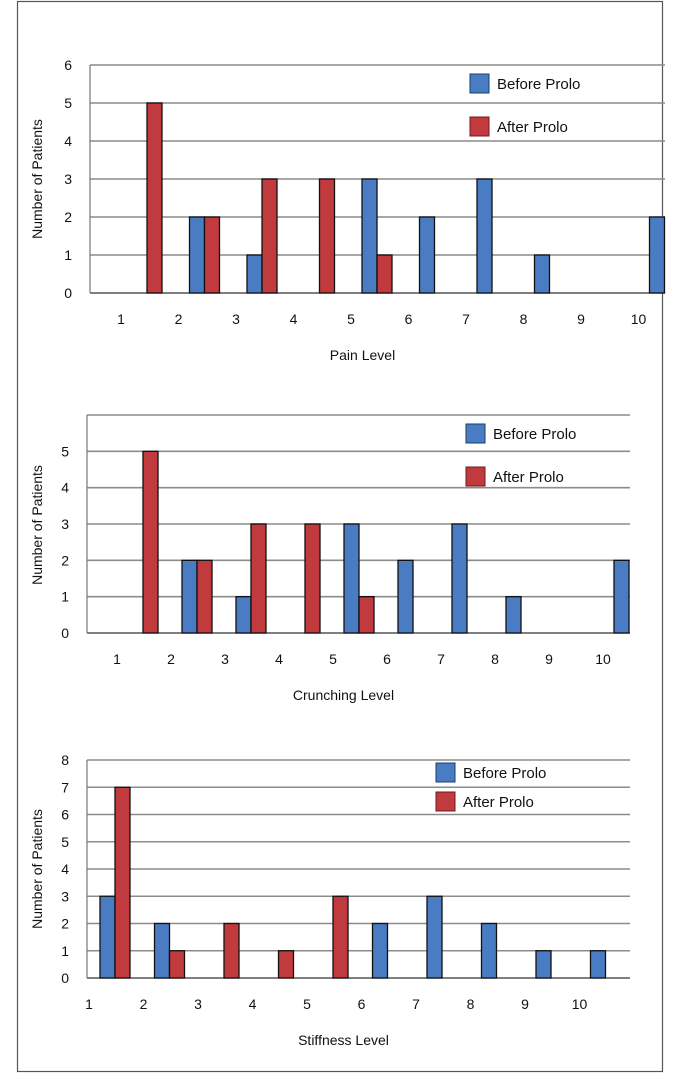 Image resolution: width=681 pixels, height=1079 pixels. Describe the element at coordinates (65, 787) in the screenshot. I see `y-tick-label: 7` at that location.